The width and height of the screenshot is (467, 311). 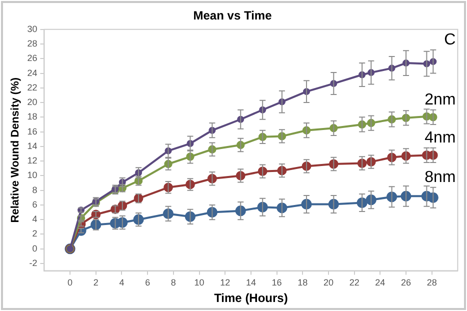 I want to click on x-tick-label: 0, so click(x=70, y=283).